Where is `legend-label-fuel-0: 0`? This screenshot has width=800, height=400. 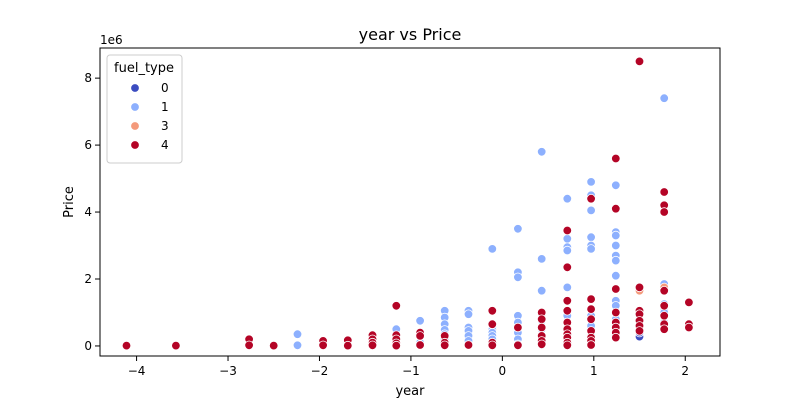 legend-label-fuel-0: 0 is located at coordinates (165, 88).